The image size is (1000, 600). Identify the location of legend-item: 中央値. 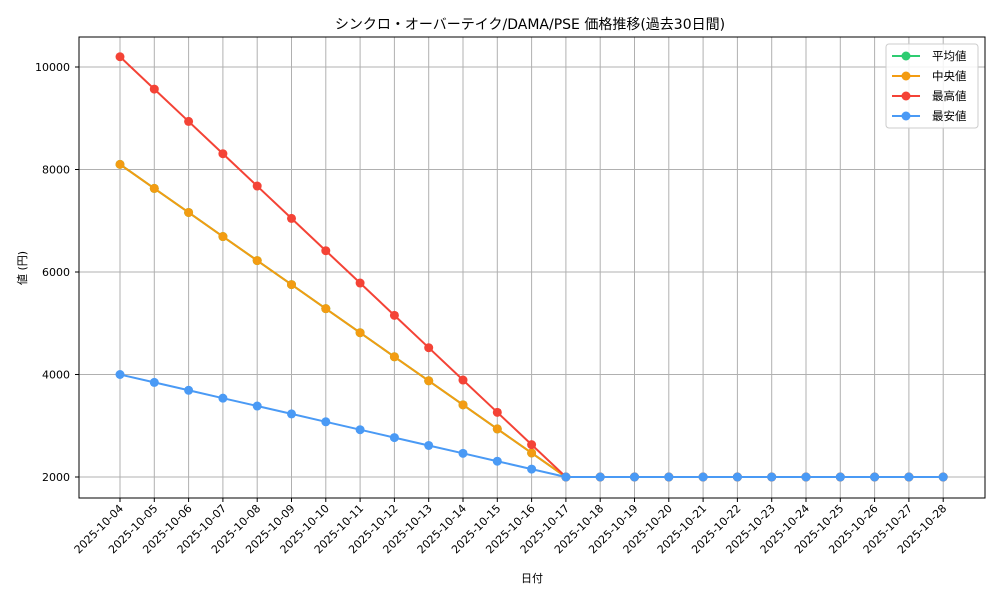
(929, 76).